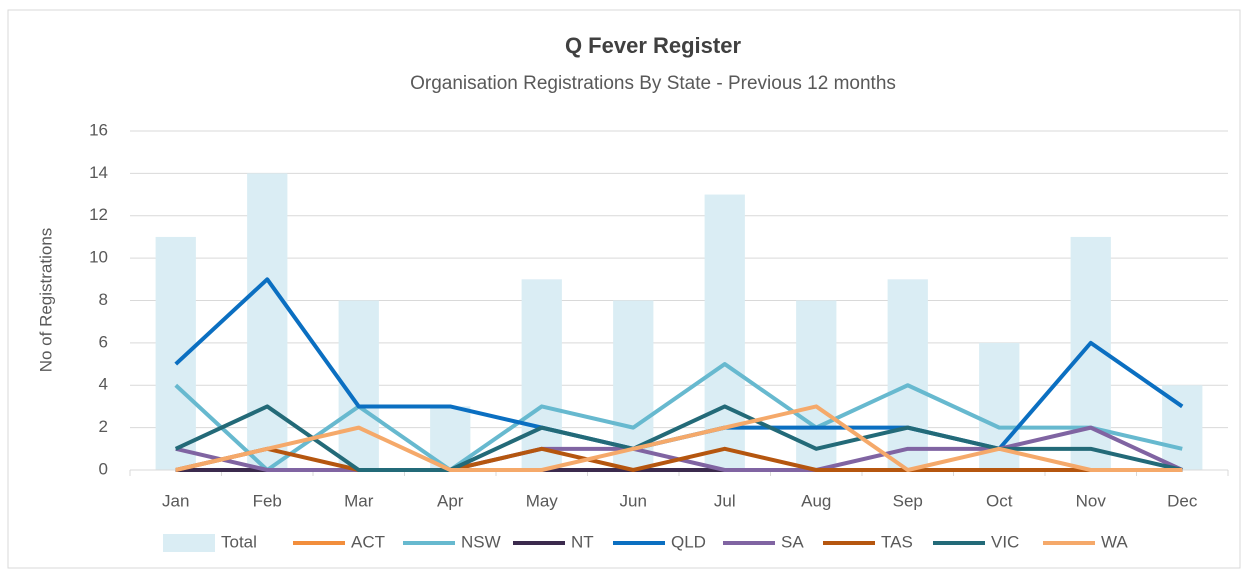 The width and height of the screenshot is (1246, 572). Describe the element at coordinates (267, 500) in the screenshot. I see `x-tick-label: Feb` at that location.